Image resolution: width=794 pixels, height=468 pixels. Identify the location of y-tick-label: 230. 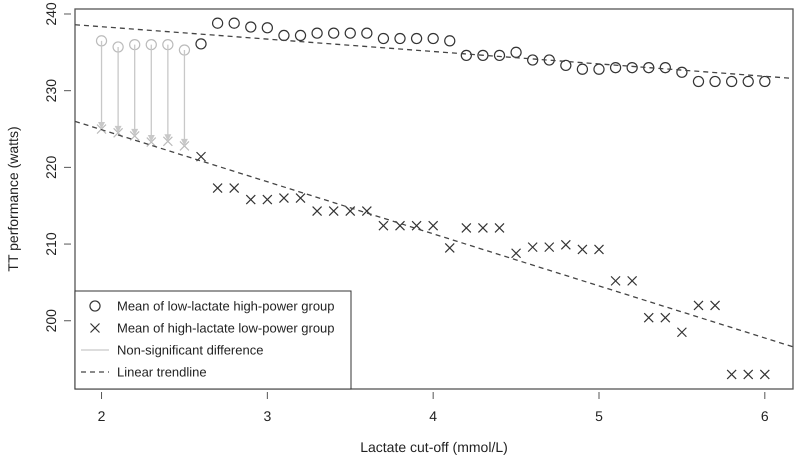
(50, 90).